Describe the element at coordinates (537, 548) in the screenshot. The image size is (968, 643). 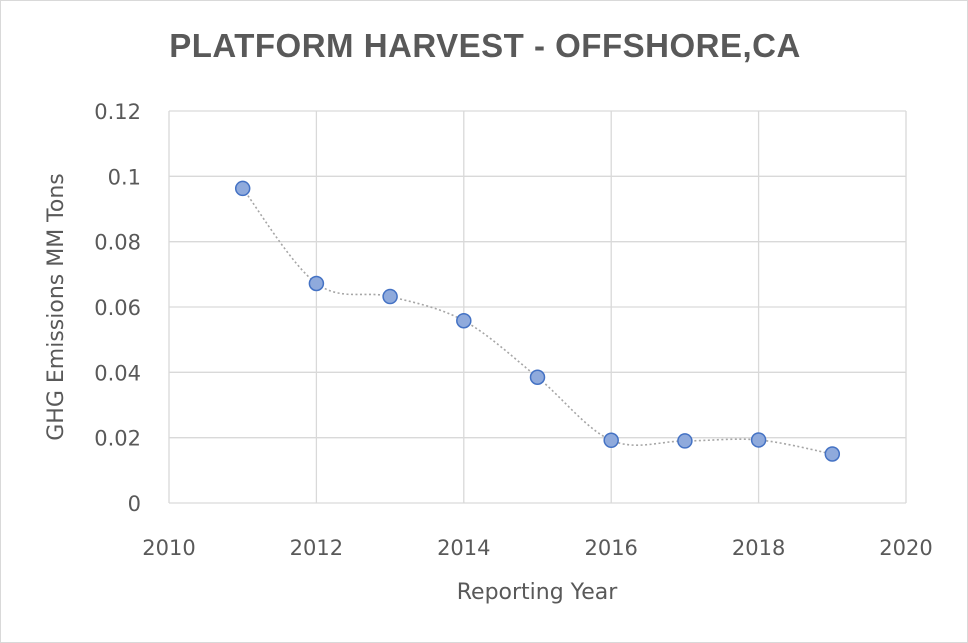
I see `x-tick-labels: 2010 2012 2014 2016 2018 2020` at that location.